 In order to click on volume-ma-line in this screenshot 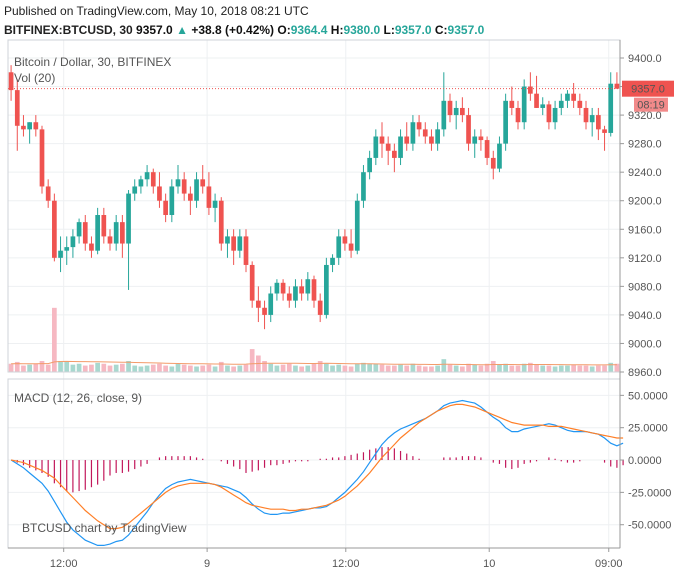, I will do `click(314, 363)`.